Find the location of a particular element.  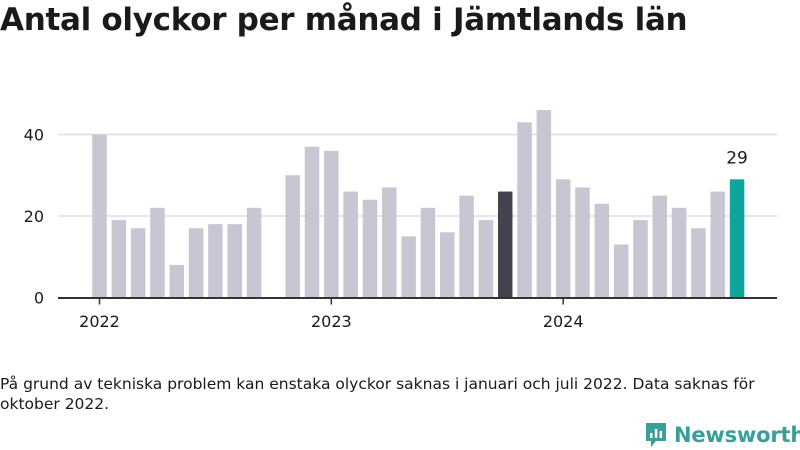

x-axis-ticks: 2022 2023 2024 is located at coordinates (331, 314).